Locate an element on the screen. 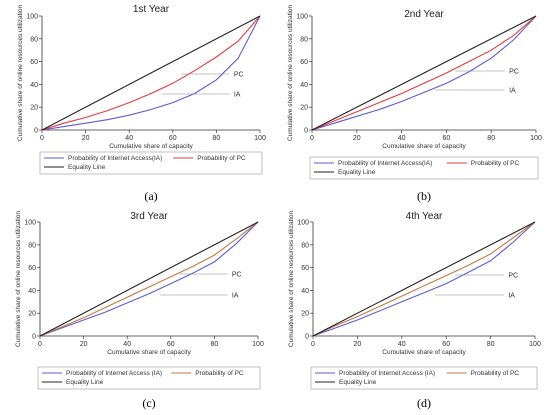 This screenshot has width=550, height=415. panel-label: (b) is located at coordinates (424, 196).